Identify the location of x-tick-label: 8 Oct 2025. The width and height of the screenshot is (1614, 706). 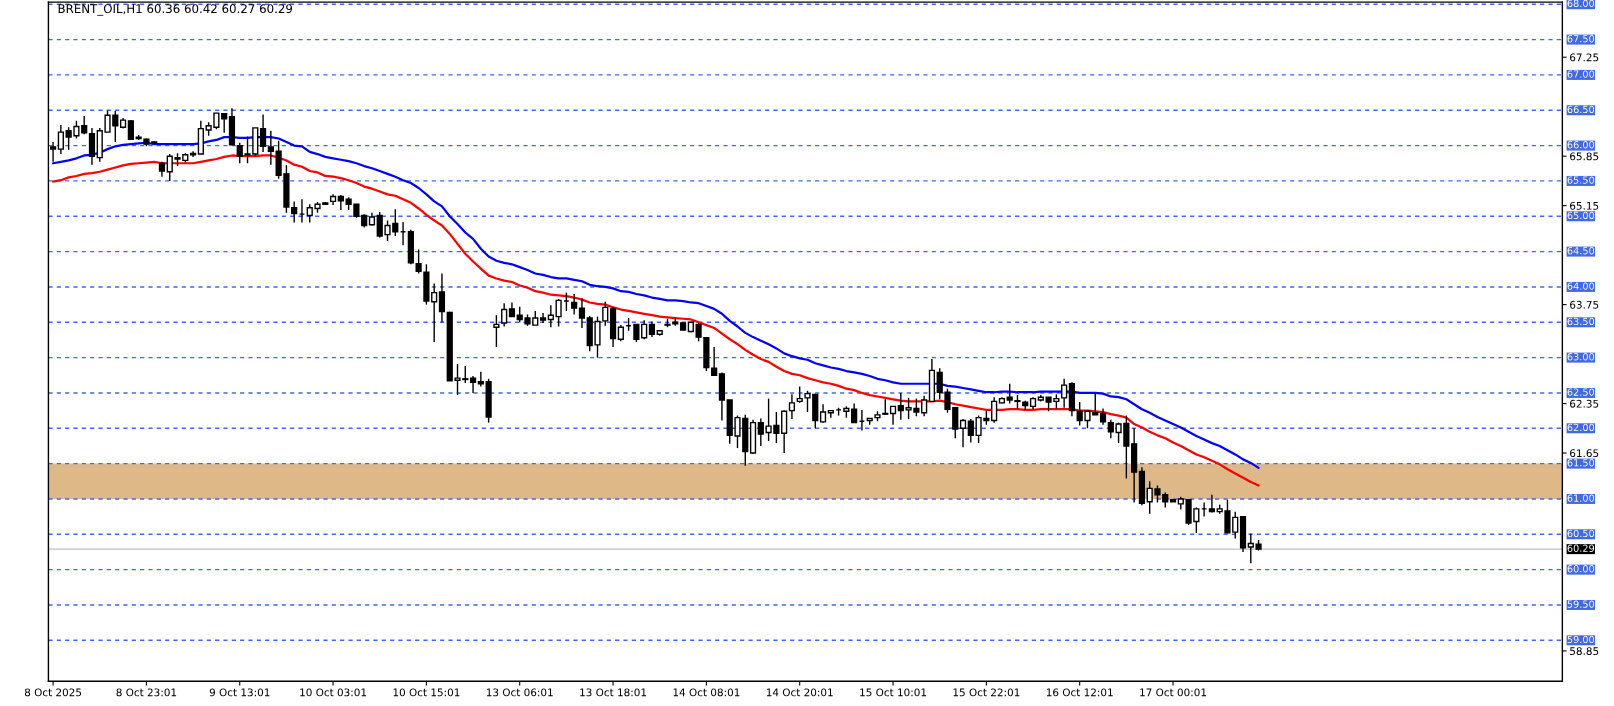
(53, 692).